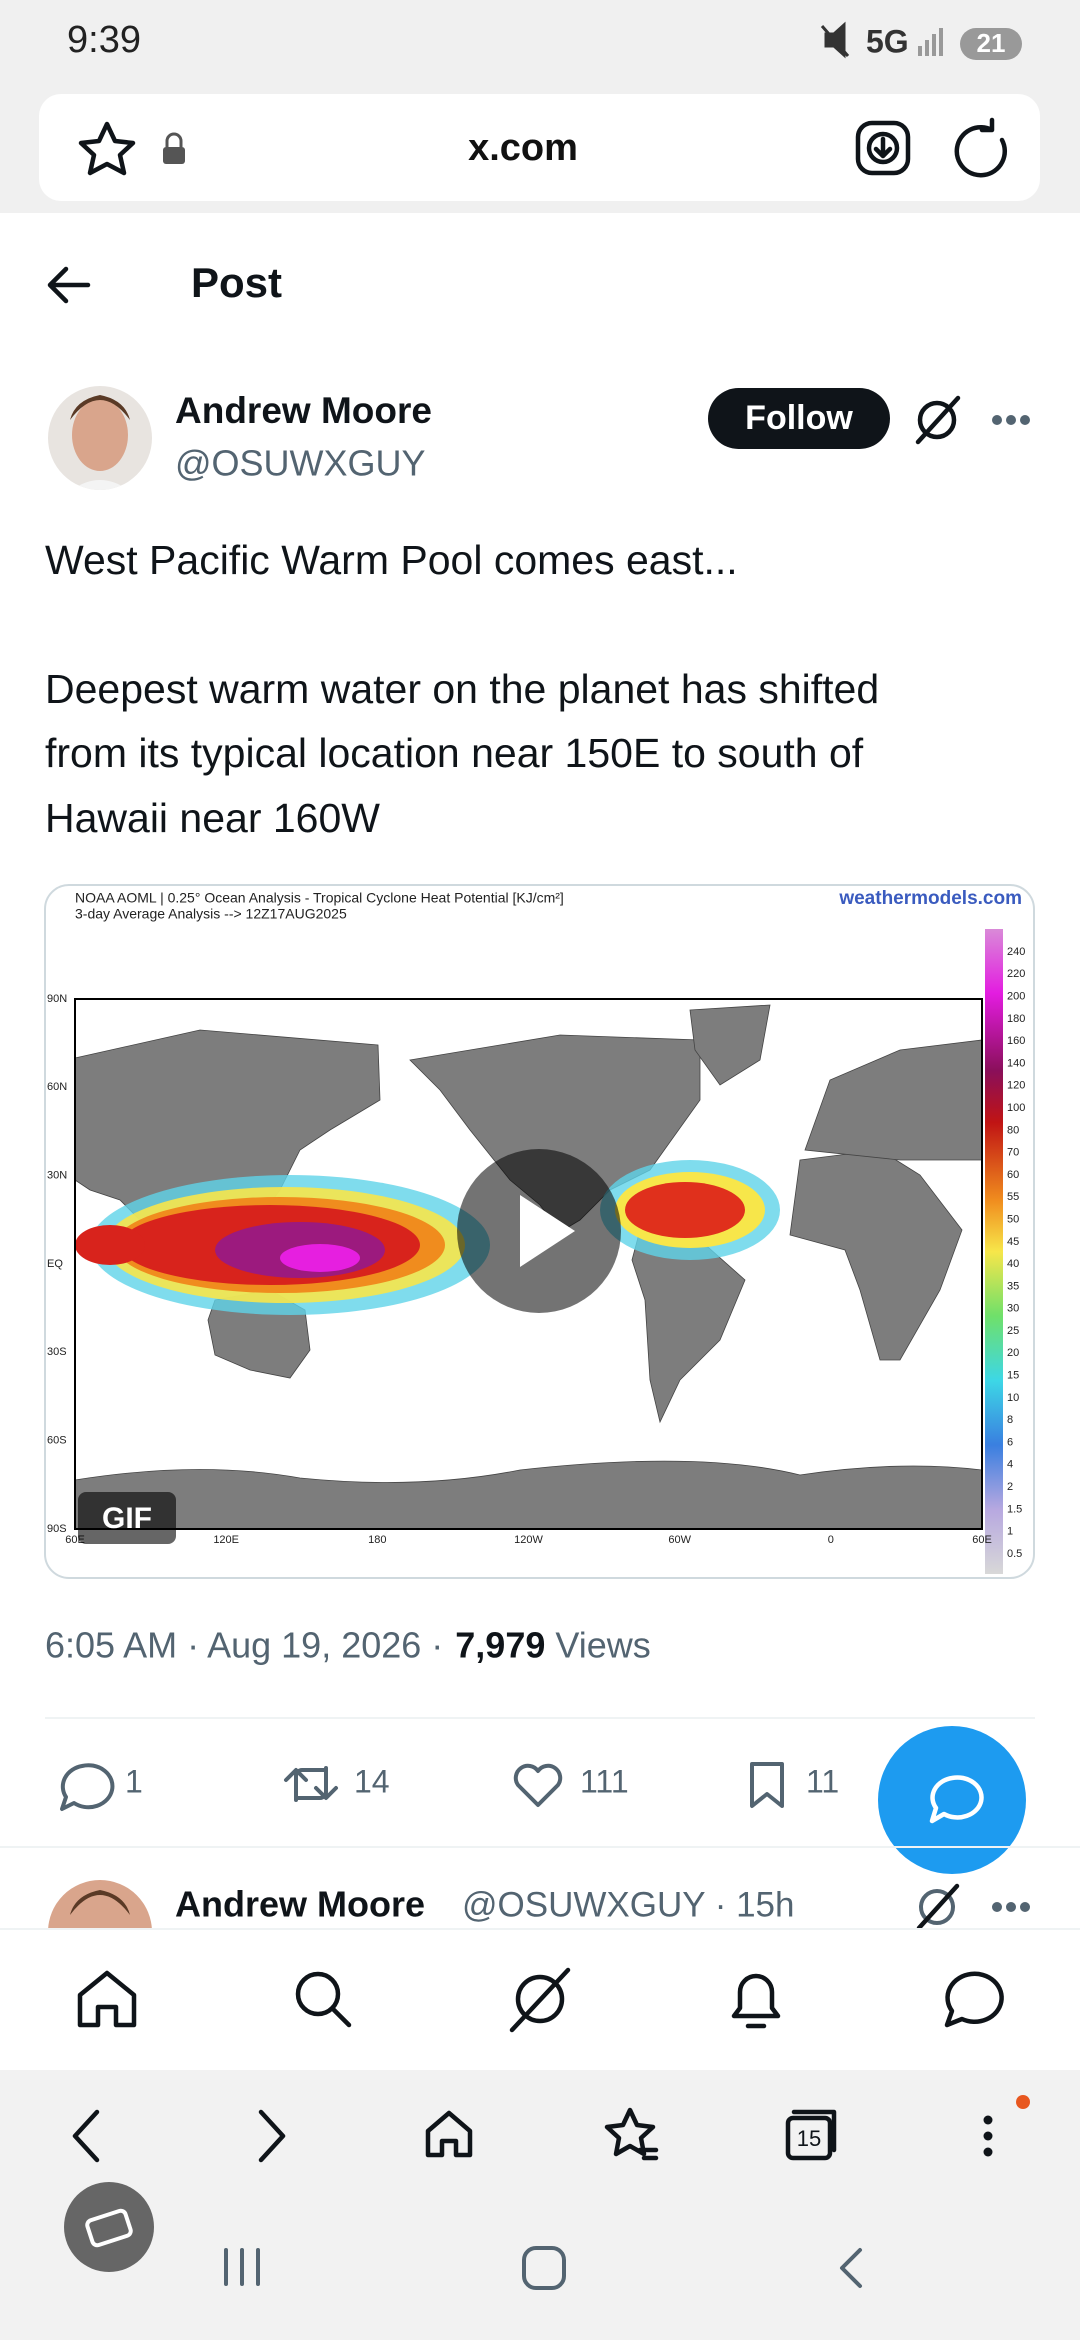  Describe the element at coordinates (1013, 1353) in the screenshot. I see `colorbar-label: 20` at that location.